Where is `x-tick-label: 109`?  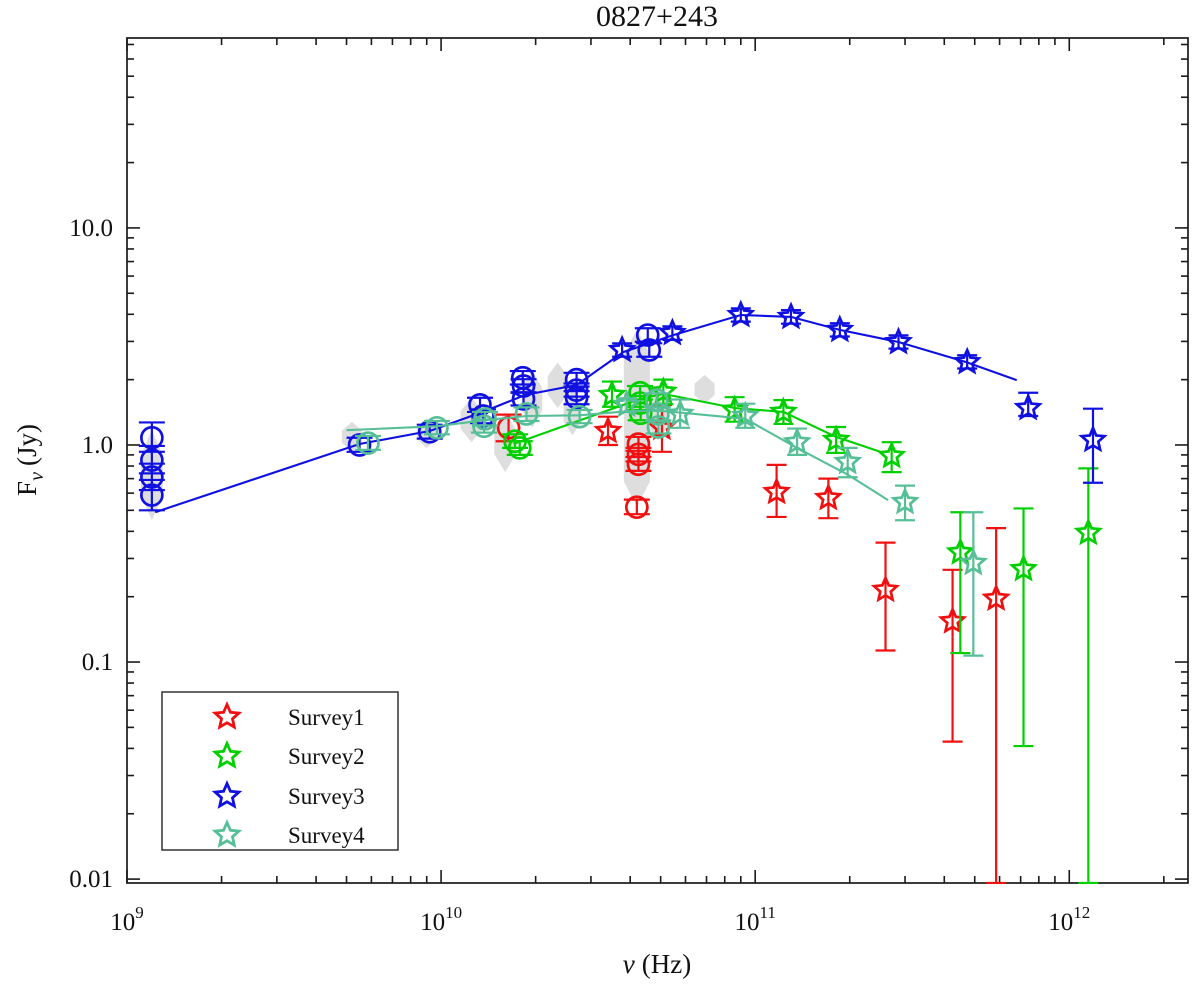 x-tick-label: 109 is located at coordinates (127, 919).